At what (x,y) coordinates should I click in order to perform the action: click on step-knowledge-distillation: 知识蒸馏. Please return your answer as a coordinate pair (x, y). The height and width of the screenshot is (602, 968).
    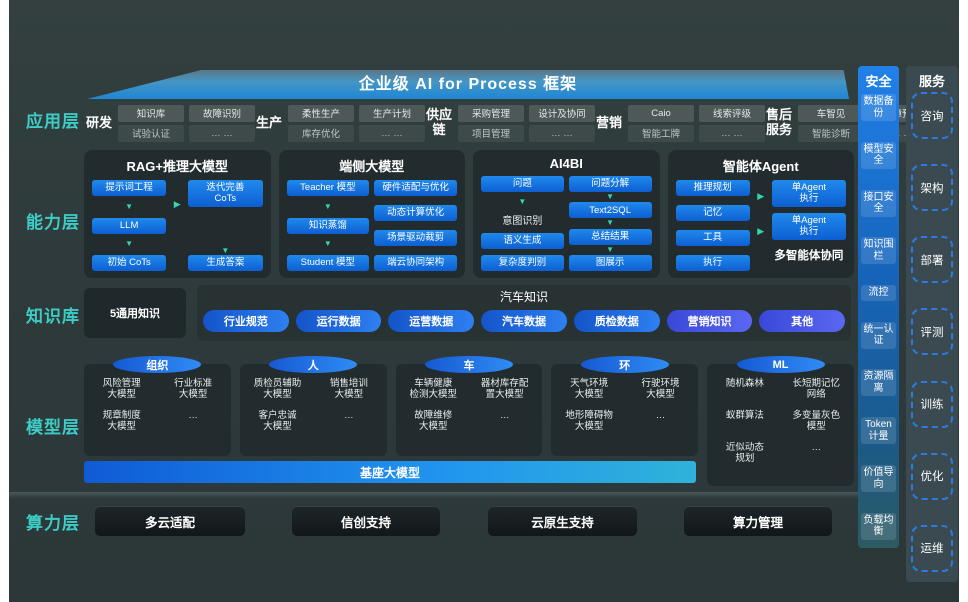
    Looking at the image, I should click on (328, 225).